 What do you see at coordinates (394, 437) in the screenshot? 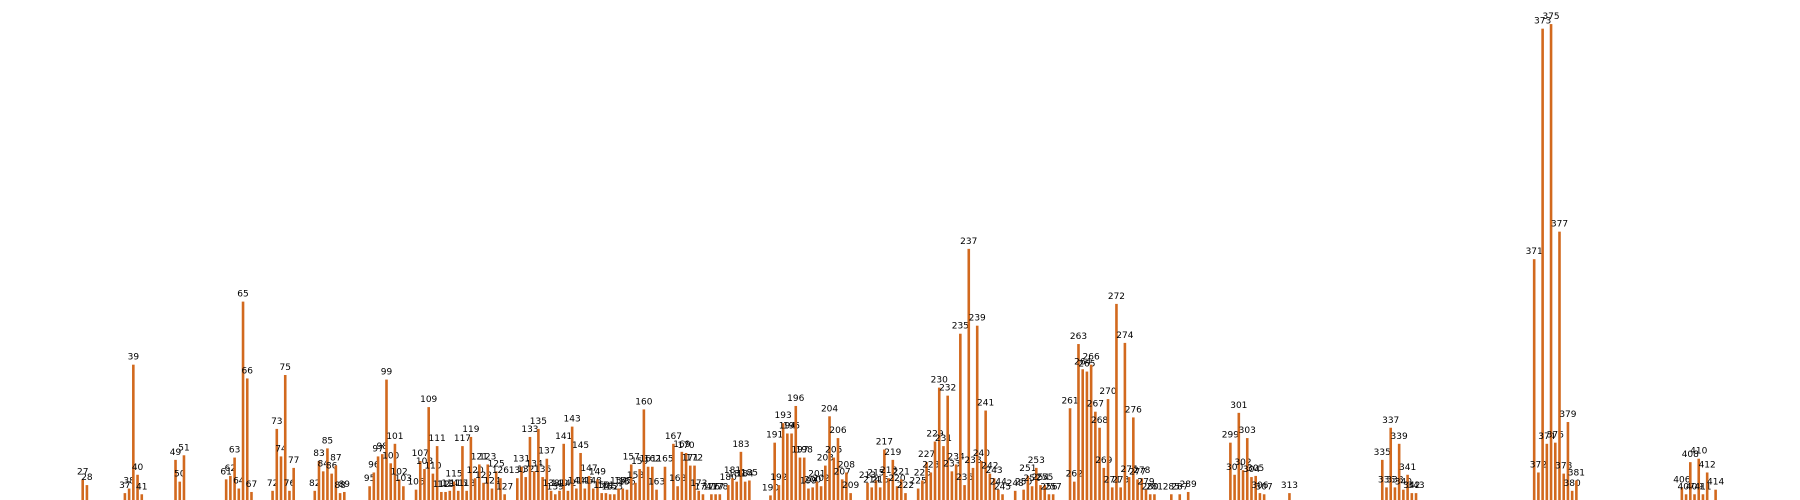
I see `bar-label: 101` at bounding box center [394, 437].